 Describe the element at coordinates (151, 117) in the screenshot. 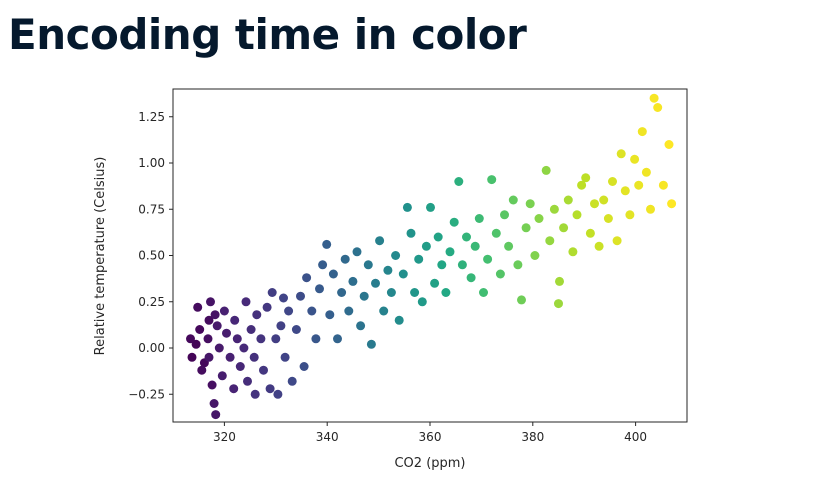

I see `y-tick-label: 1.25` at that location.